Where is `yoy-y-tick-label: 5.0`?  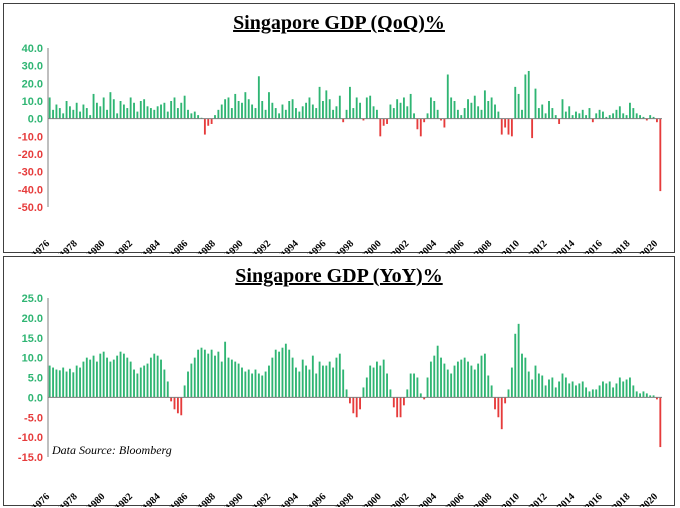 yoy-y-tick-label: 5.0 is located at coordinates (35, 379).